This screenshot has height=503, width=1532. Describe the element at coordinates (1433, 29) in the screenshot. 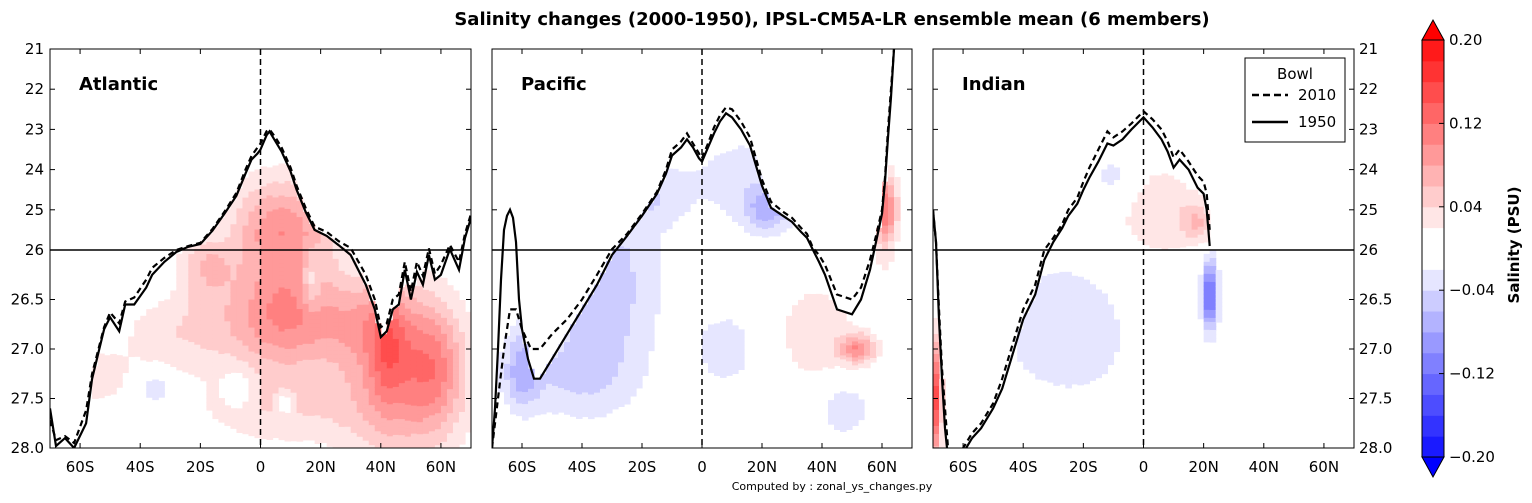

I see `colorbar-max-extension` at that location.